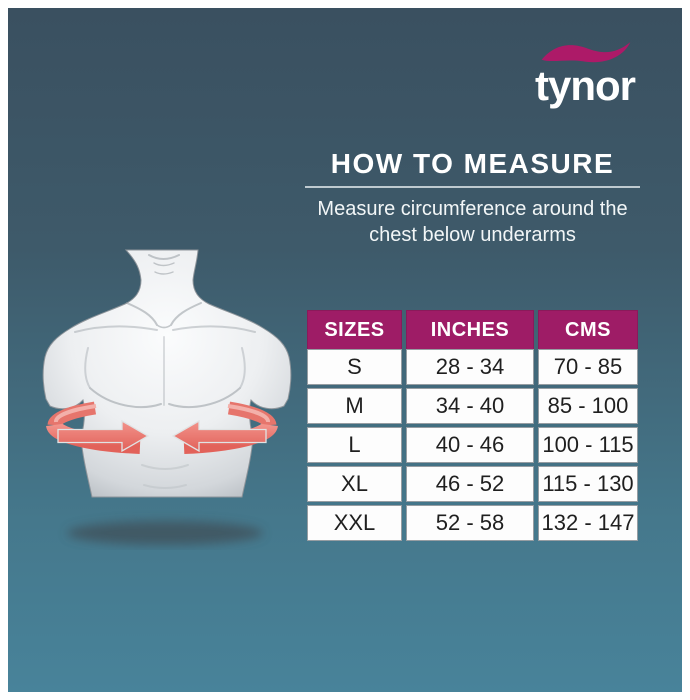  What do you see at coordinates (470, 445) in the screenshot?
I see `cell-inches-l: 40 - 46` at bounding box center [470, 445].